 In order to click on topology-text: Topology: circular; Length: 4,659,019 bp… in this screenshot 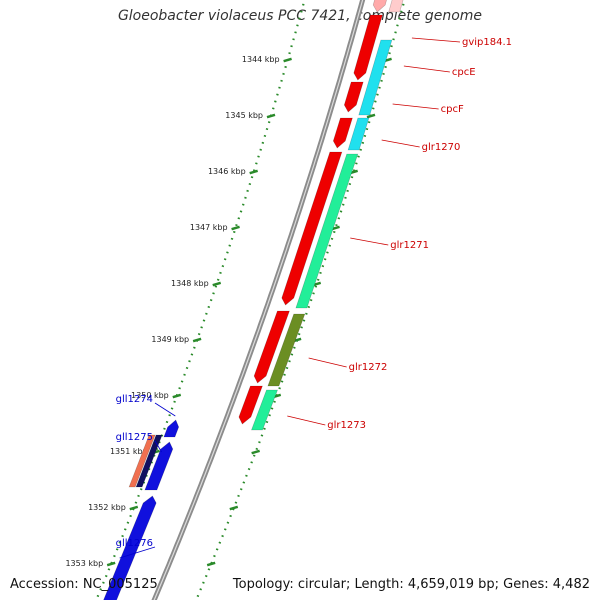, I will do `click(411, 584)`.